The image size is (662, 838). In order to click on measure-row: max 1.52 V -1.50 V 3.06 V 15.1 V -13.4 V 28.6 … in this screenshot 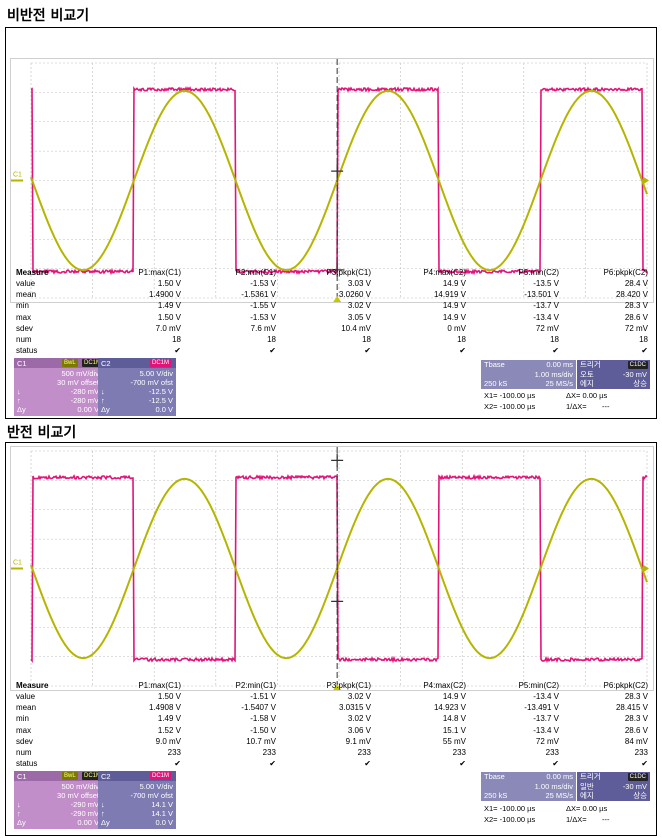, I will do `click(331, 731)`.